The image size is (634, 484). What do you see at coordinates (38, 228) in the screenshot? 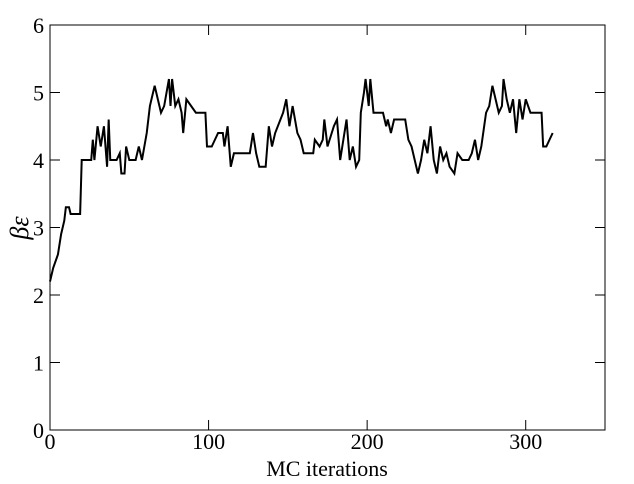
I see `y-tick-label: 3` at bounding box center [38, 228].